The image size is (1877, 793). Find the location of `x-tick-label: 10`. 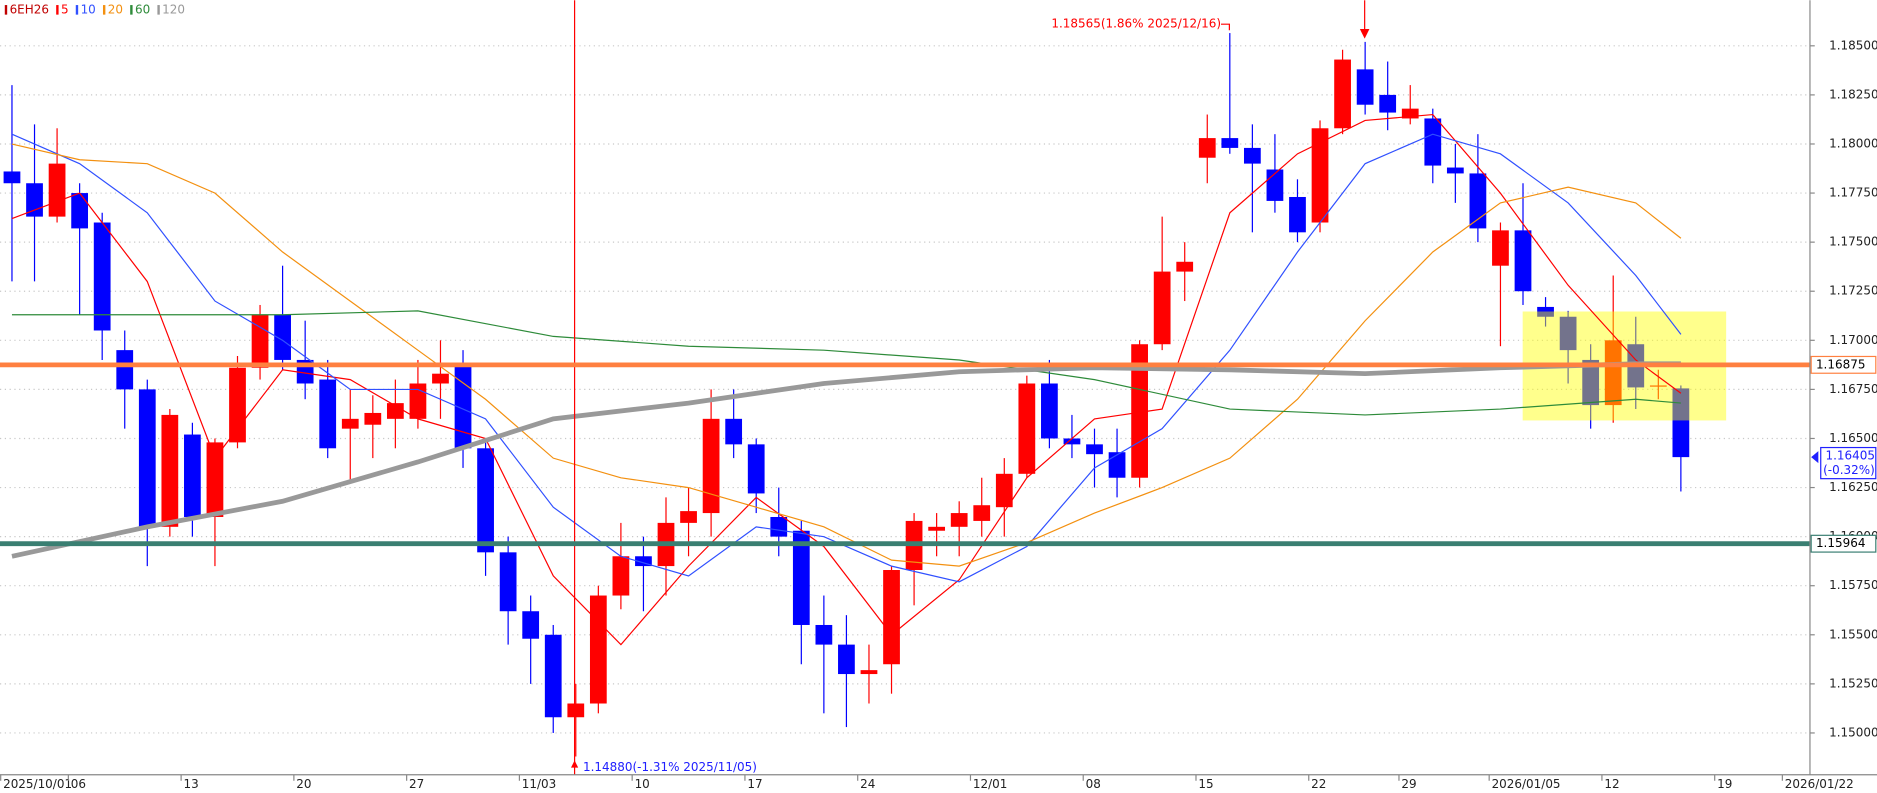

x-tick-label: 10 is located at coordinates (642, 784).